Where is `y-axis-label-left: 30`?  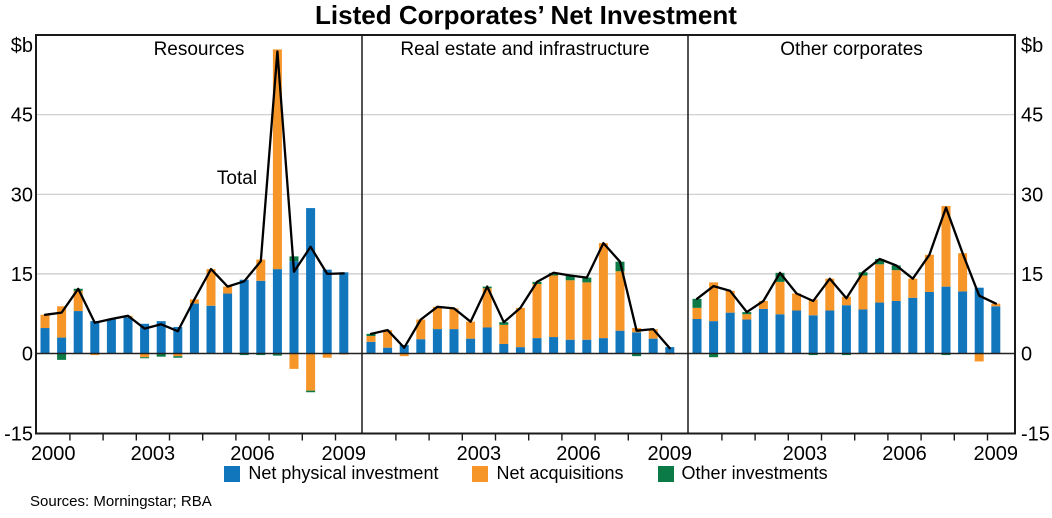
y-axis-label-left: 30 is located at coordinates (22, 195).